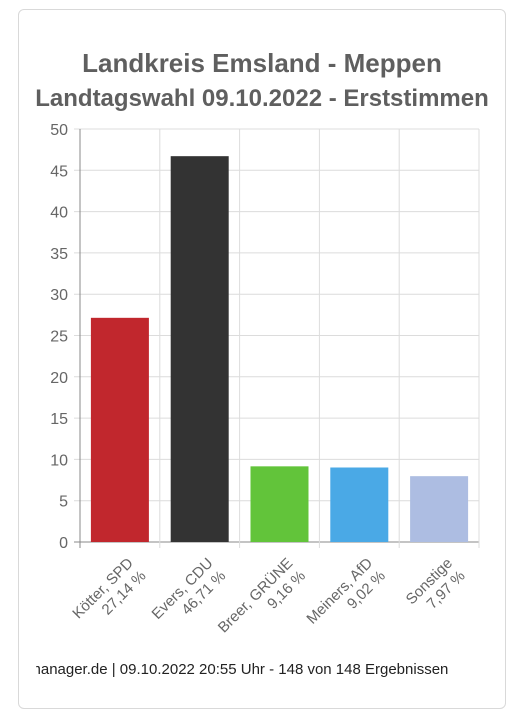  What do you see at coordinates (59, 378) in the screenshot?
I see `y-tick-label: 20` at bounding box center [59, 378].